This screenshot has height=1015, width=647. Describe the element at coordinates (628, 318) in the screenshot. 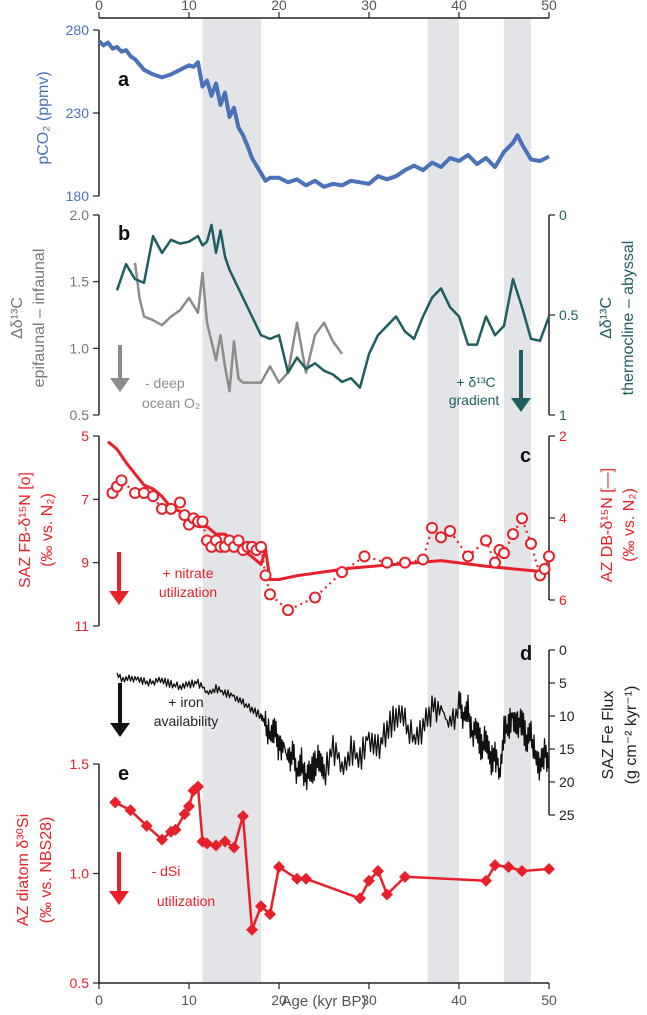

I see `panel-b-right-title-2: thermocline – abyssal` at that location.